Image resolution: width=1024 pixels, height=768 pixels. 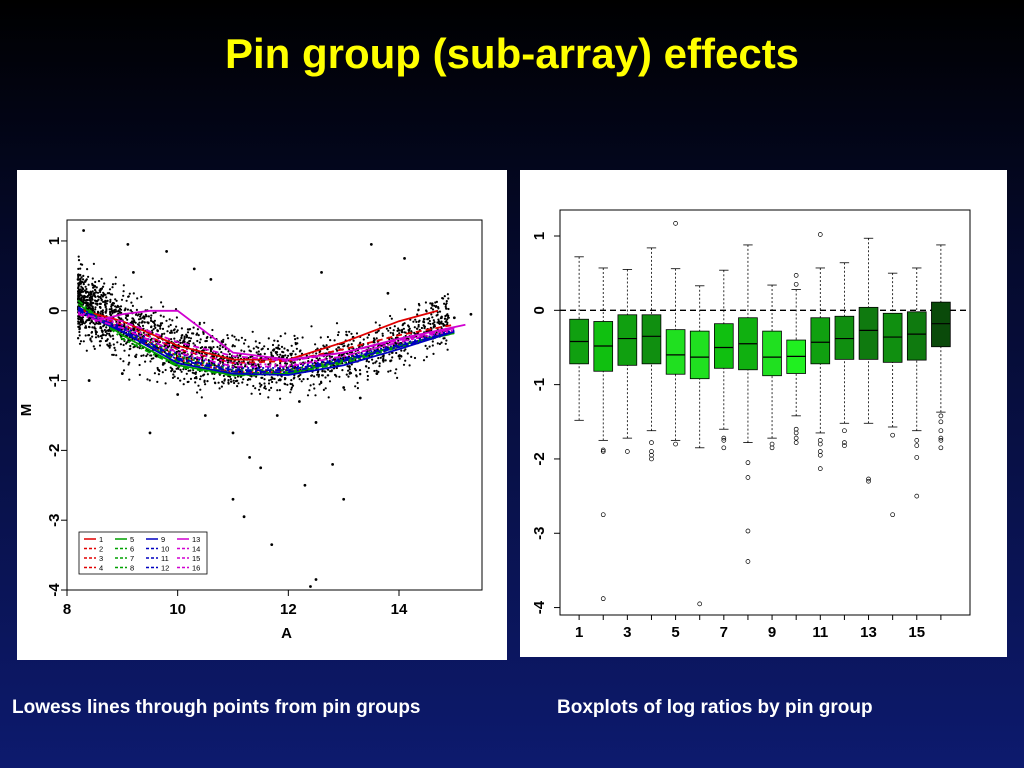 What do you see at coordinates (165, 568) in the screenshot?
I see `legend-label: 12` at bounding box center [165, 568].